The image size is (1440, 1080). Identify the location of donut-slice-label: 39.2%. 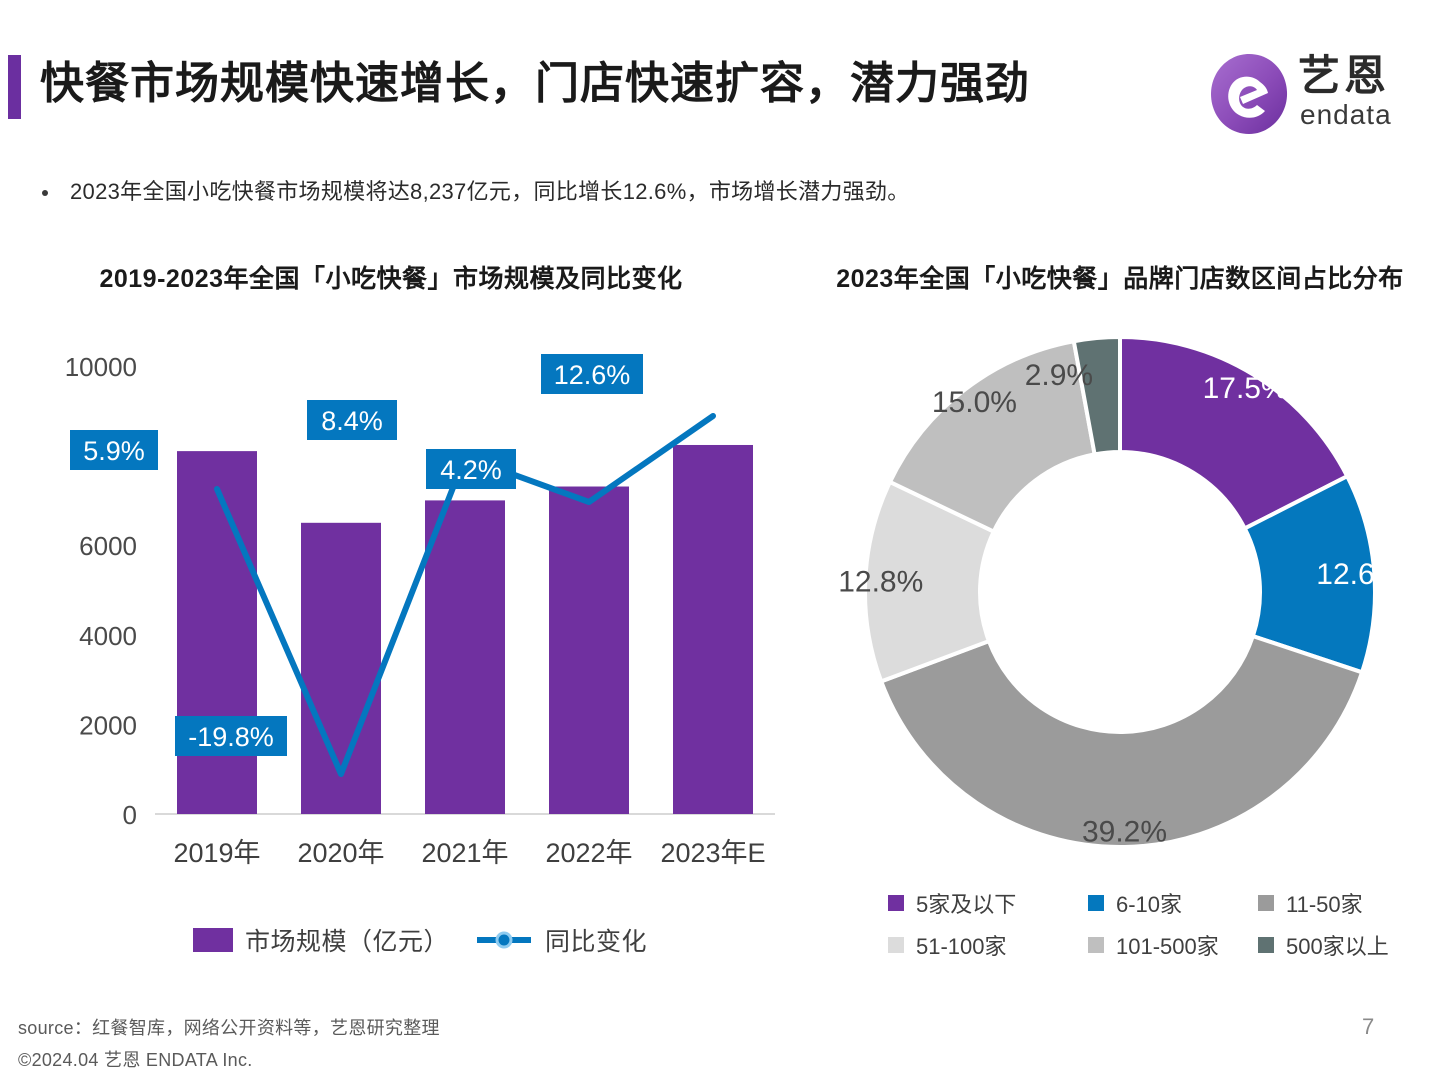
(1124, 831).